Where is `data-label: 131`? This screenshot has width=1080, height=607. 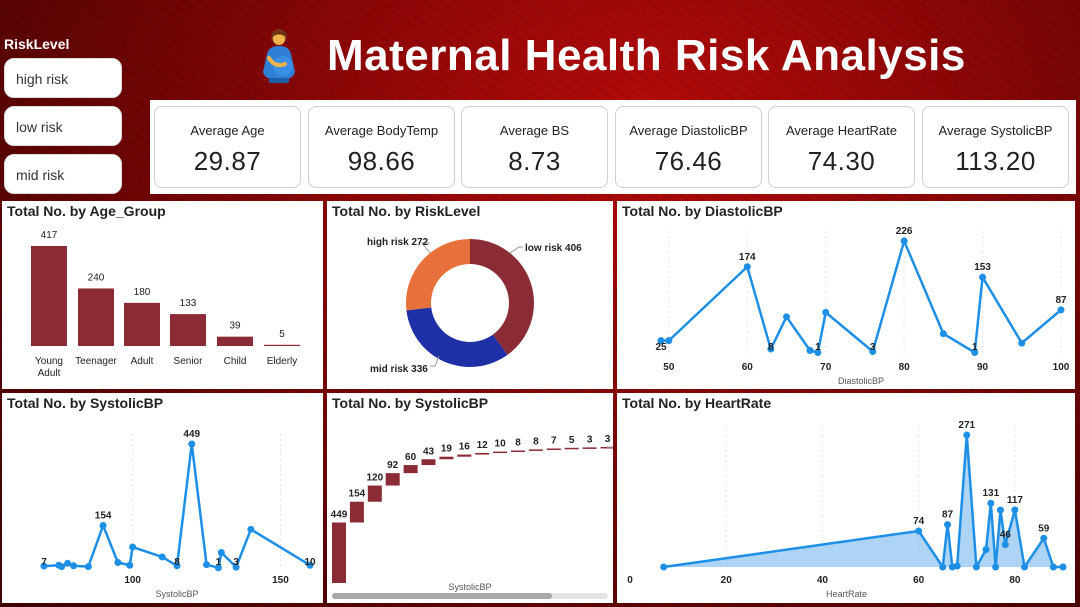 data-label: 131 is located at coordinates (990, 493).